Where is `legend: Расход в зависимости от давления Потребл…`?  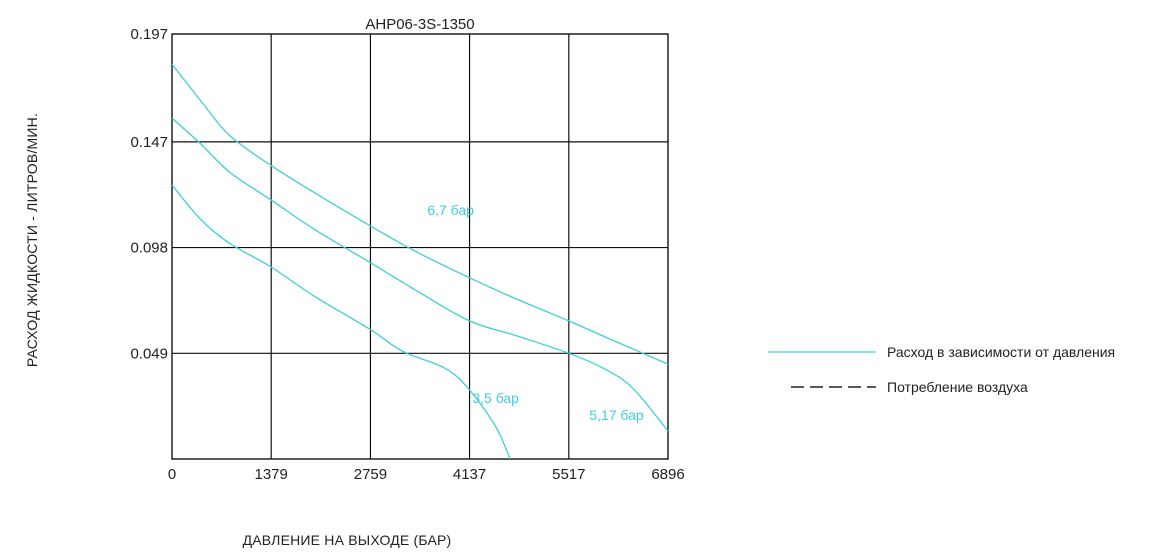 legend: Расход в зависимости от давления Потребл… is located at coordinates (941, 369).